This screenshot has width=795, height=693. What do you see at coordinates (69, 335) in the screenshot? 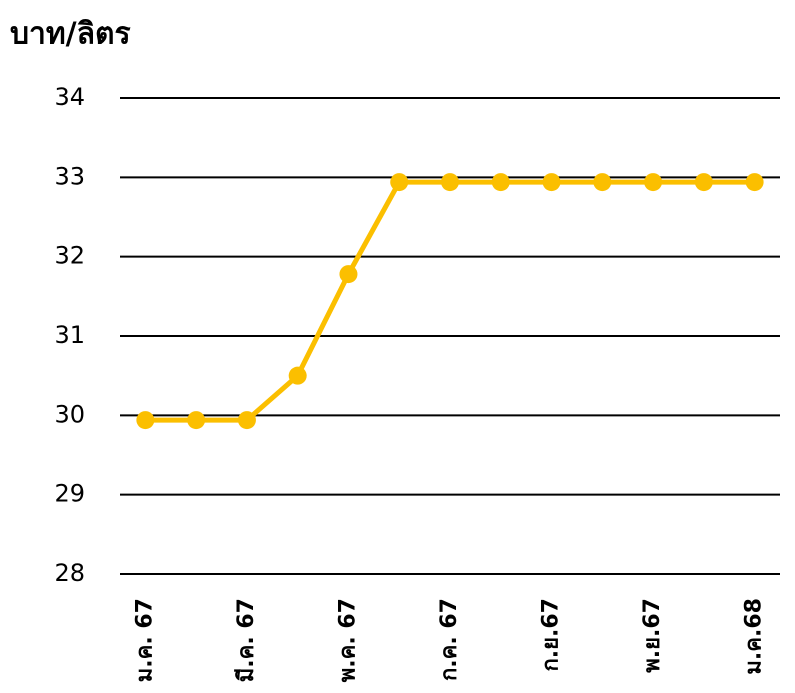
I see `y-tick-label: 31` at bounding box center [69, 335].